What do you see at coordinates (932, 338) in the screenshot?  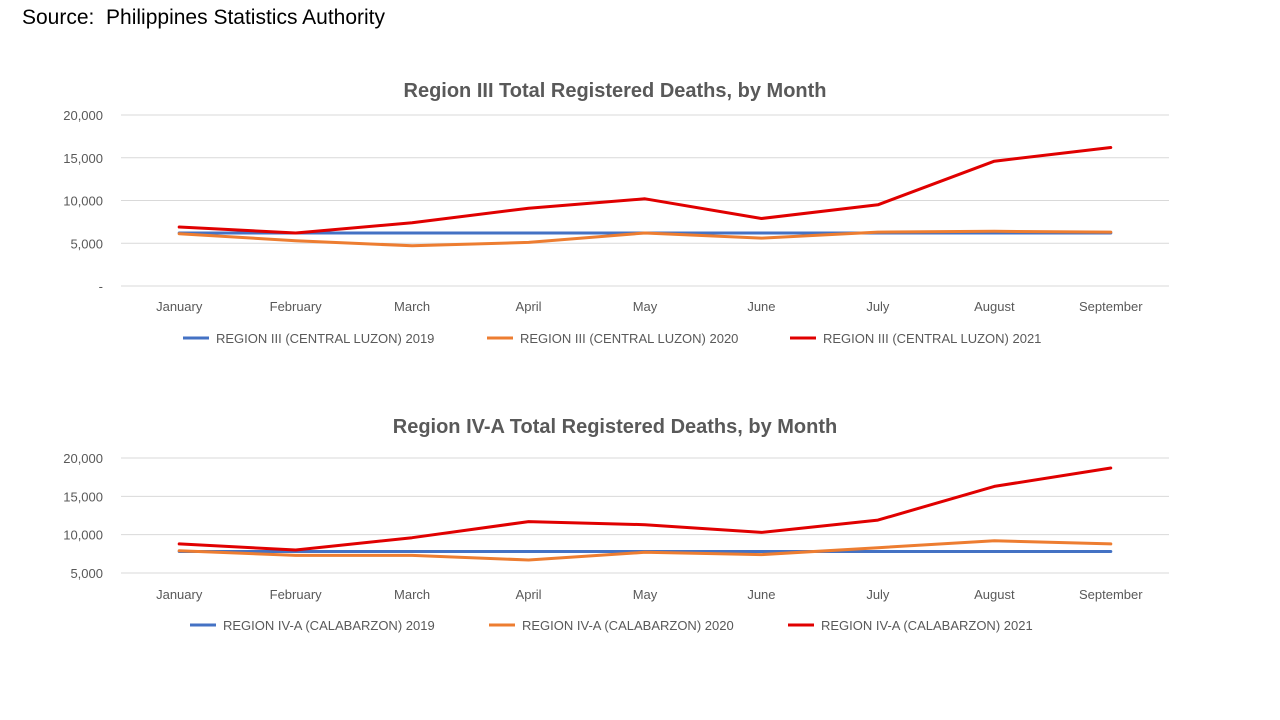 I see `legend-label: REGION III (CENTRAL LUZON) 2021` at bounding box center [932, 338].